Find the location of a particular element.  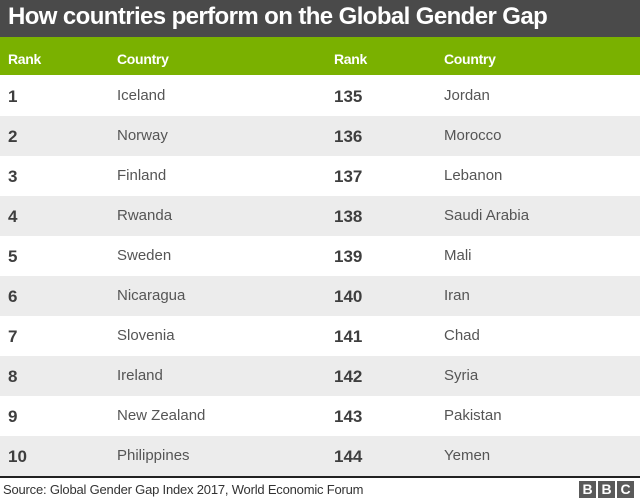

country-top: New Zealand is located at coordinates (161, 415).